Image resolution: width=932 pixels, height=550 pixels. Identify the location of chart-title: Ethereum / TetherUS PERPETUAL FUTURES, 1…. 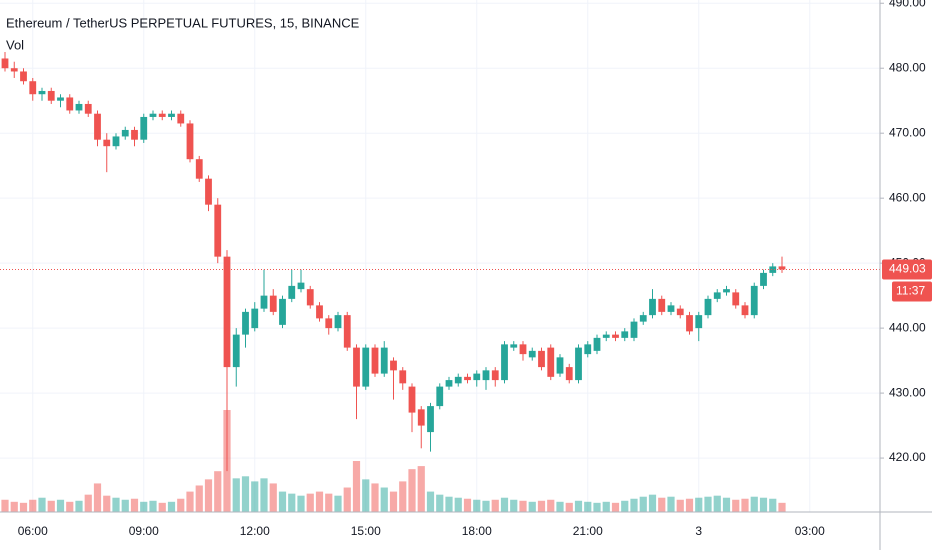
(183, 22).